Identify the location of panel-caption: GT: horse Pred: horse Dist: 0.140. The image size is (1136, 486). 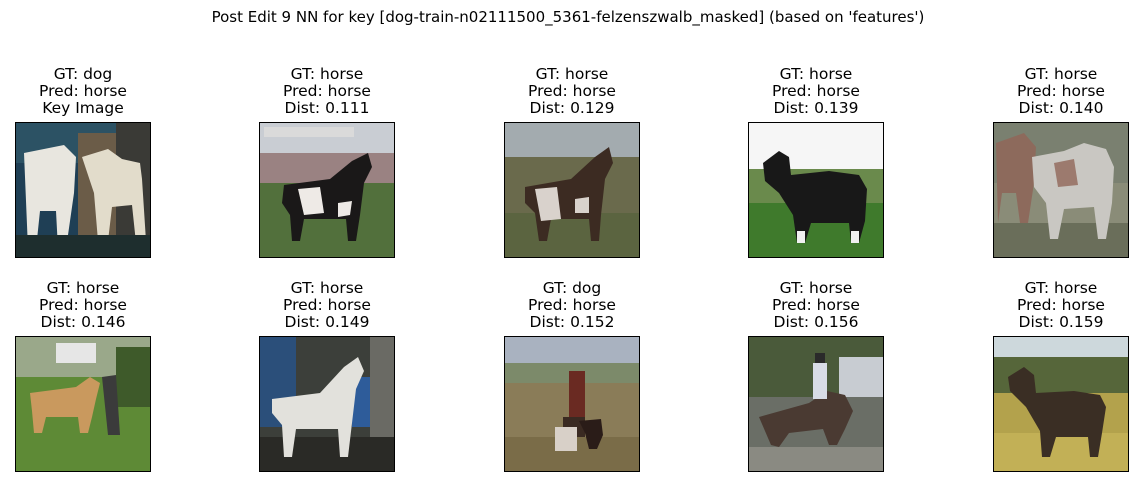
(1044, 91).